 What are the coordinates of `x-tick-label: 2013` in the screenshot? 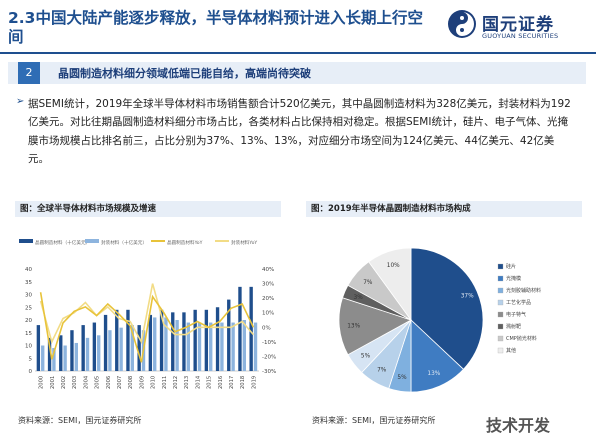 It's located at (187, 382).